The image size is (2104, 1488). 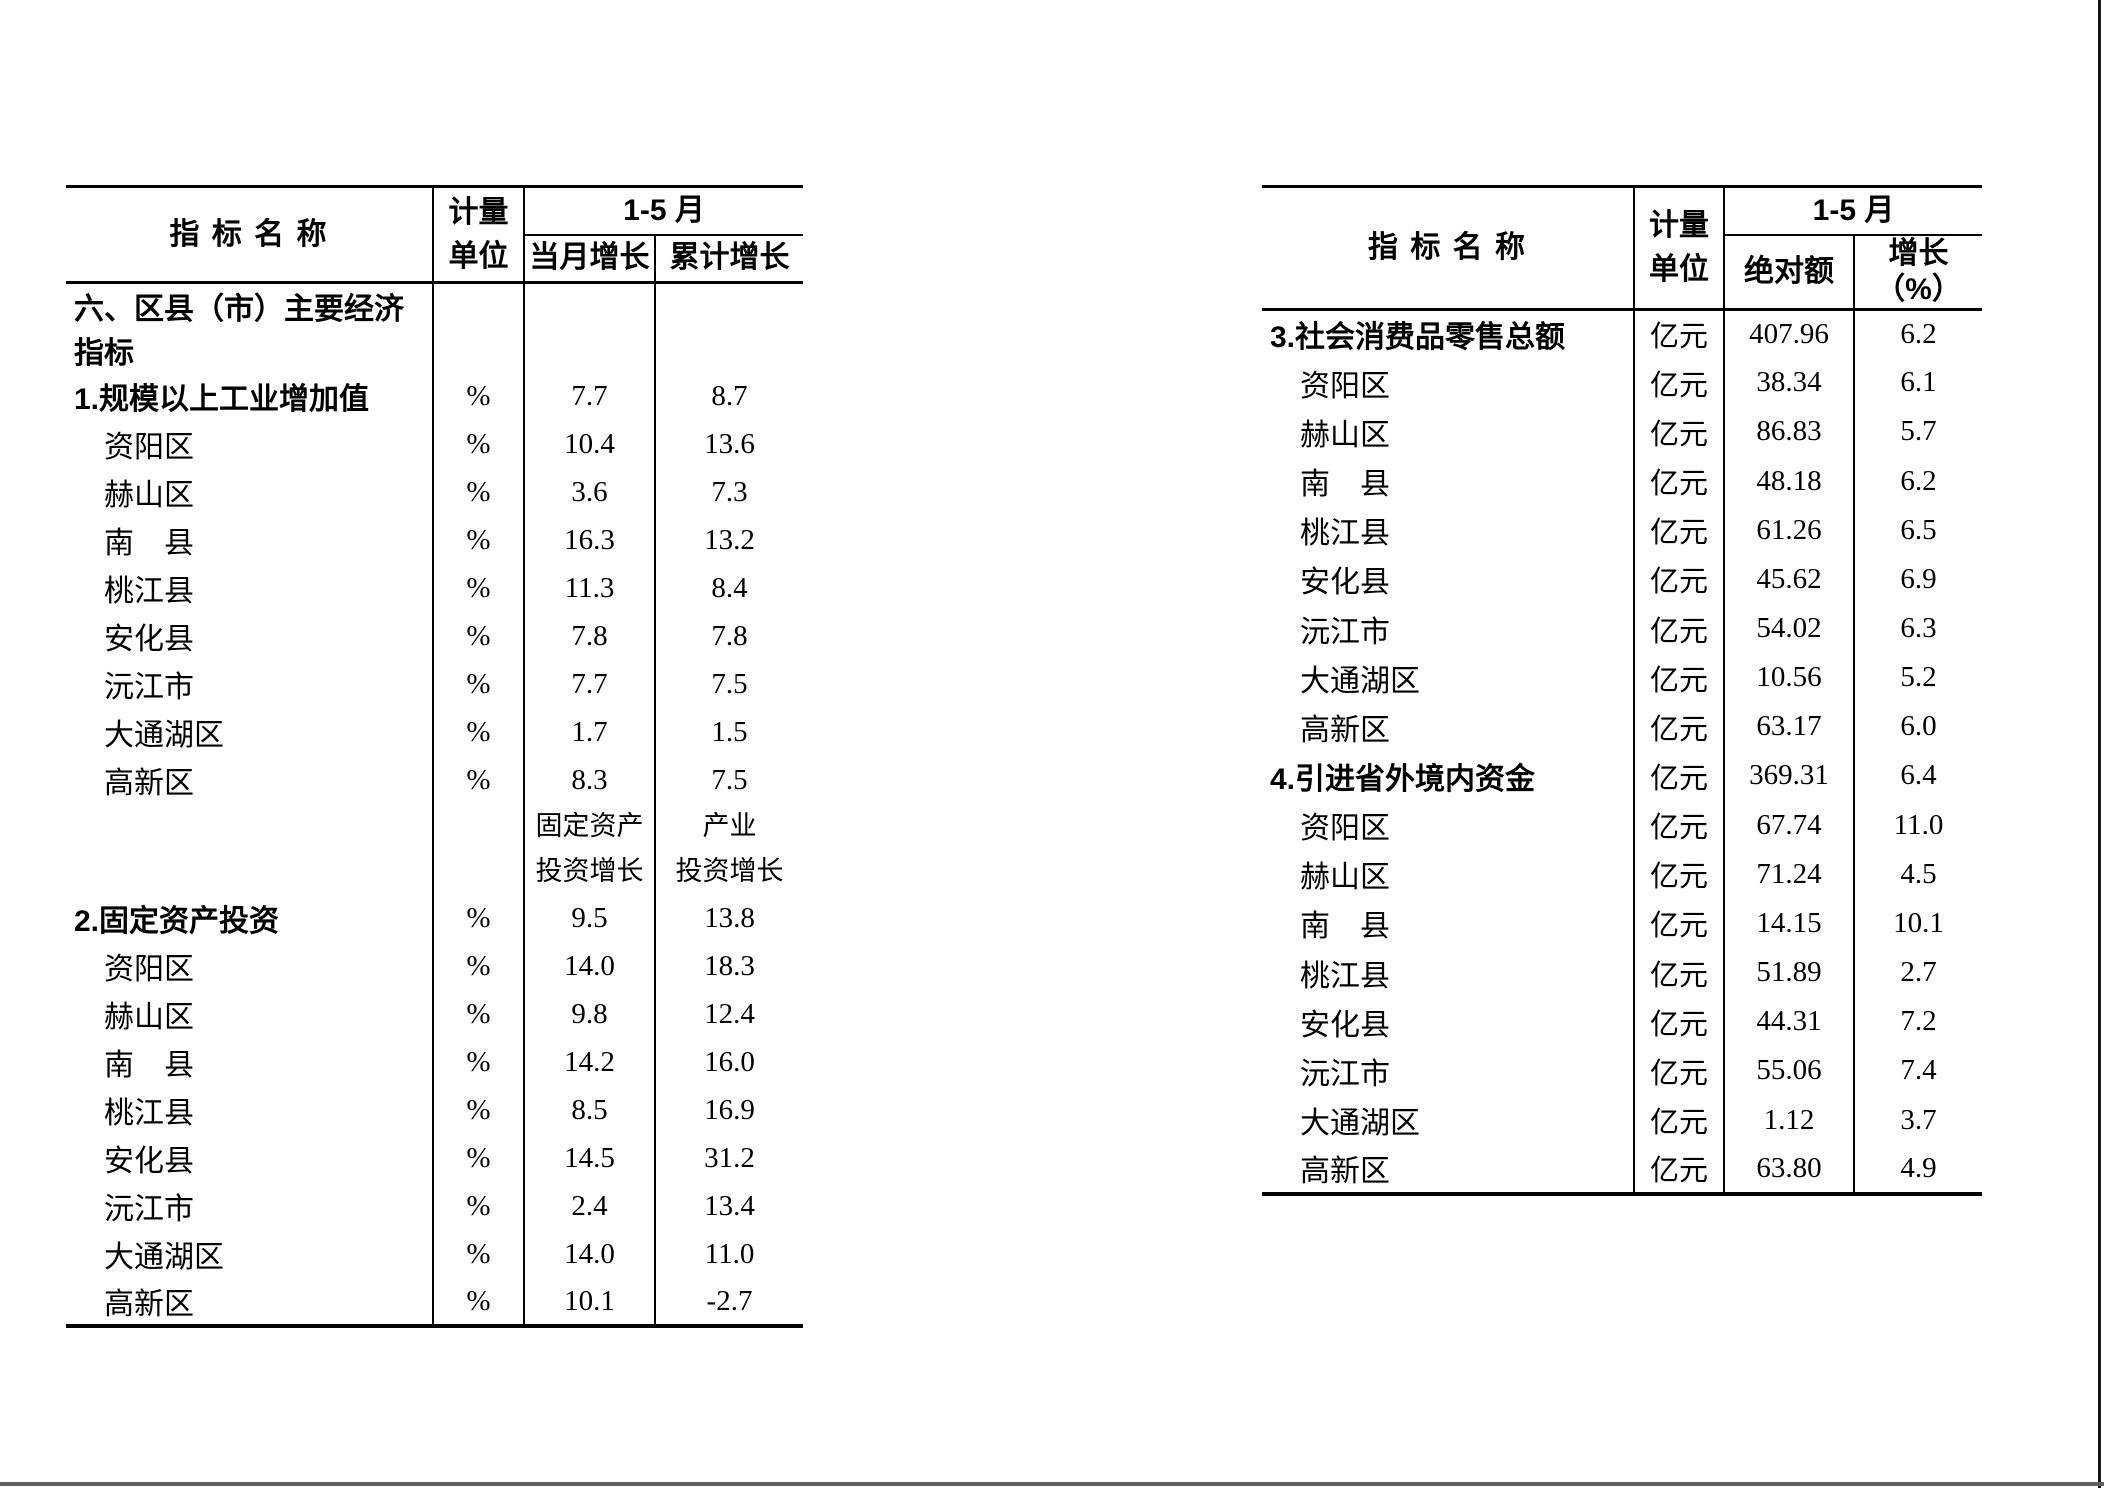 What do you see at coordinates (1789, 530) in the screenshot?
I see `row-value-1: 61.26` at bounding box center [1789, 530].